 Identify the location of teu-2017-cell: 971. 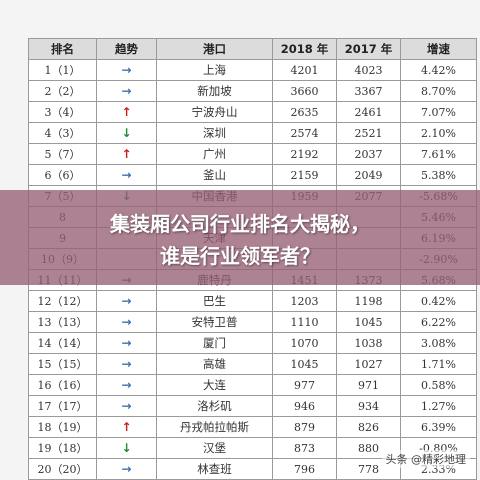
(368, 385).